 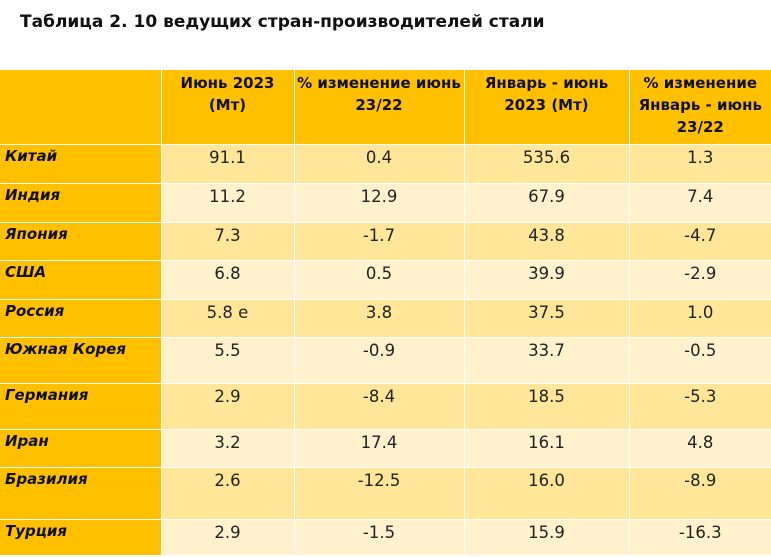 What do you see at coordinates (81, 405) in the screenshot?
I see `country-cell: Германия` at bounding box center [81, 405].